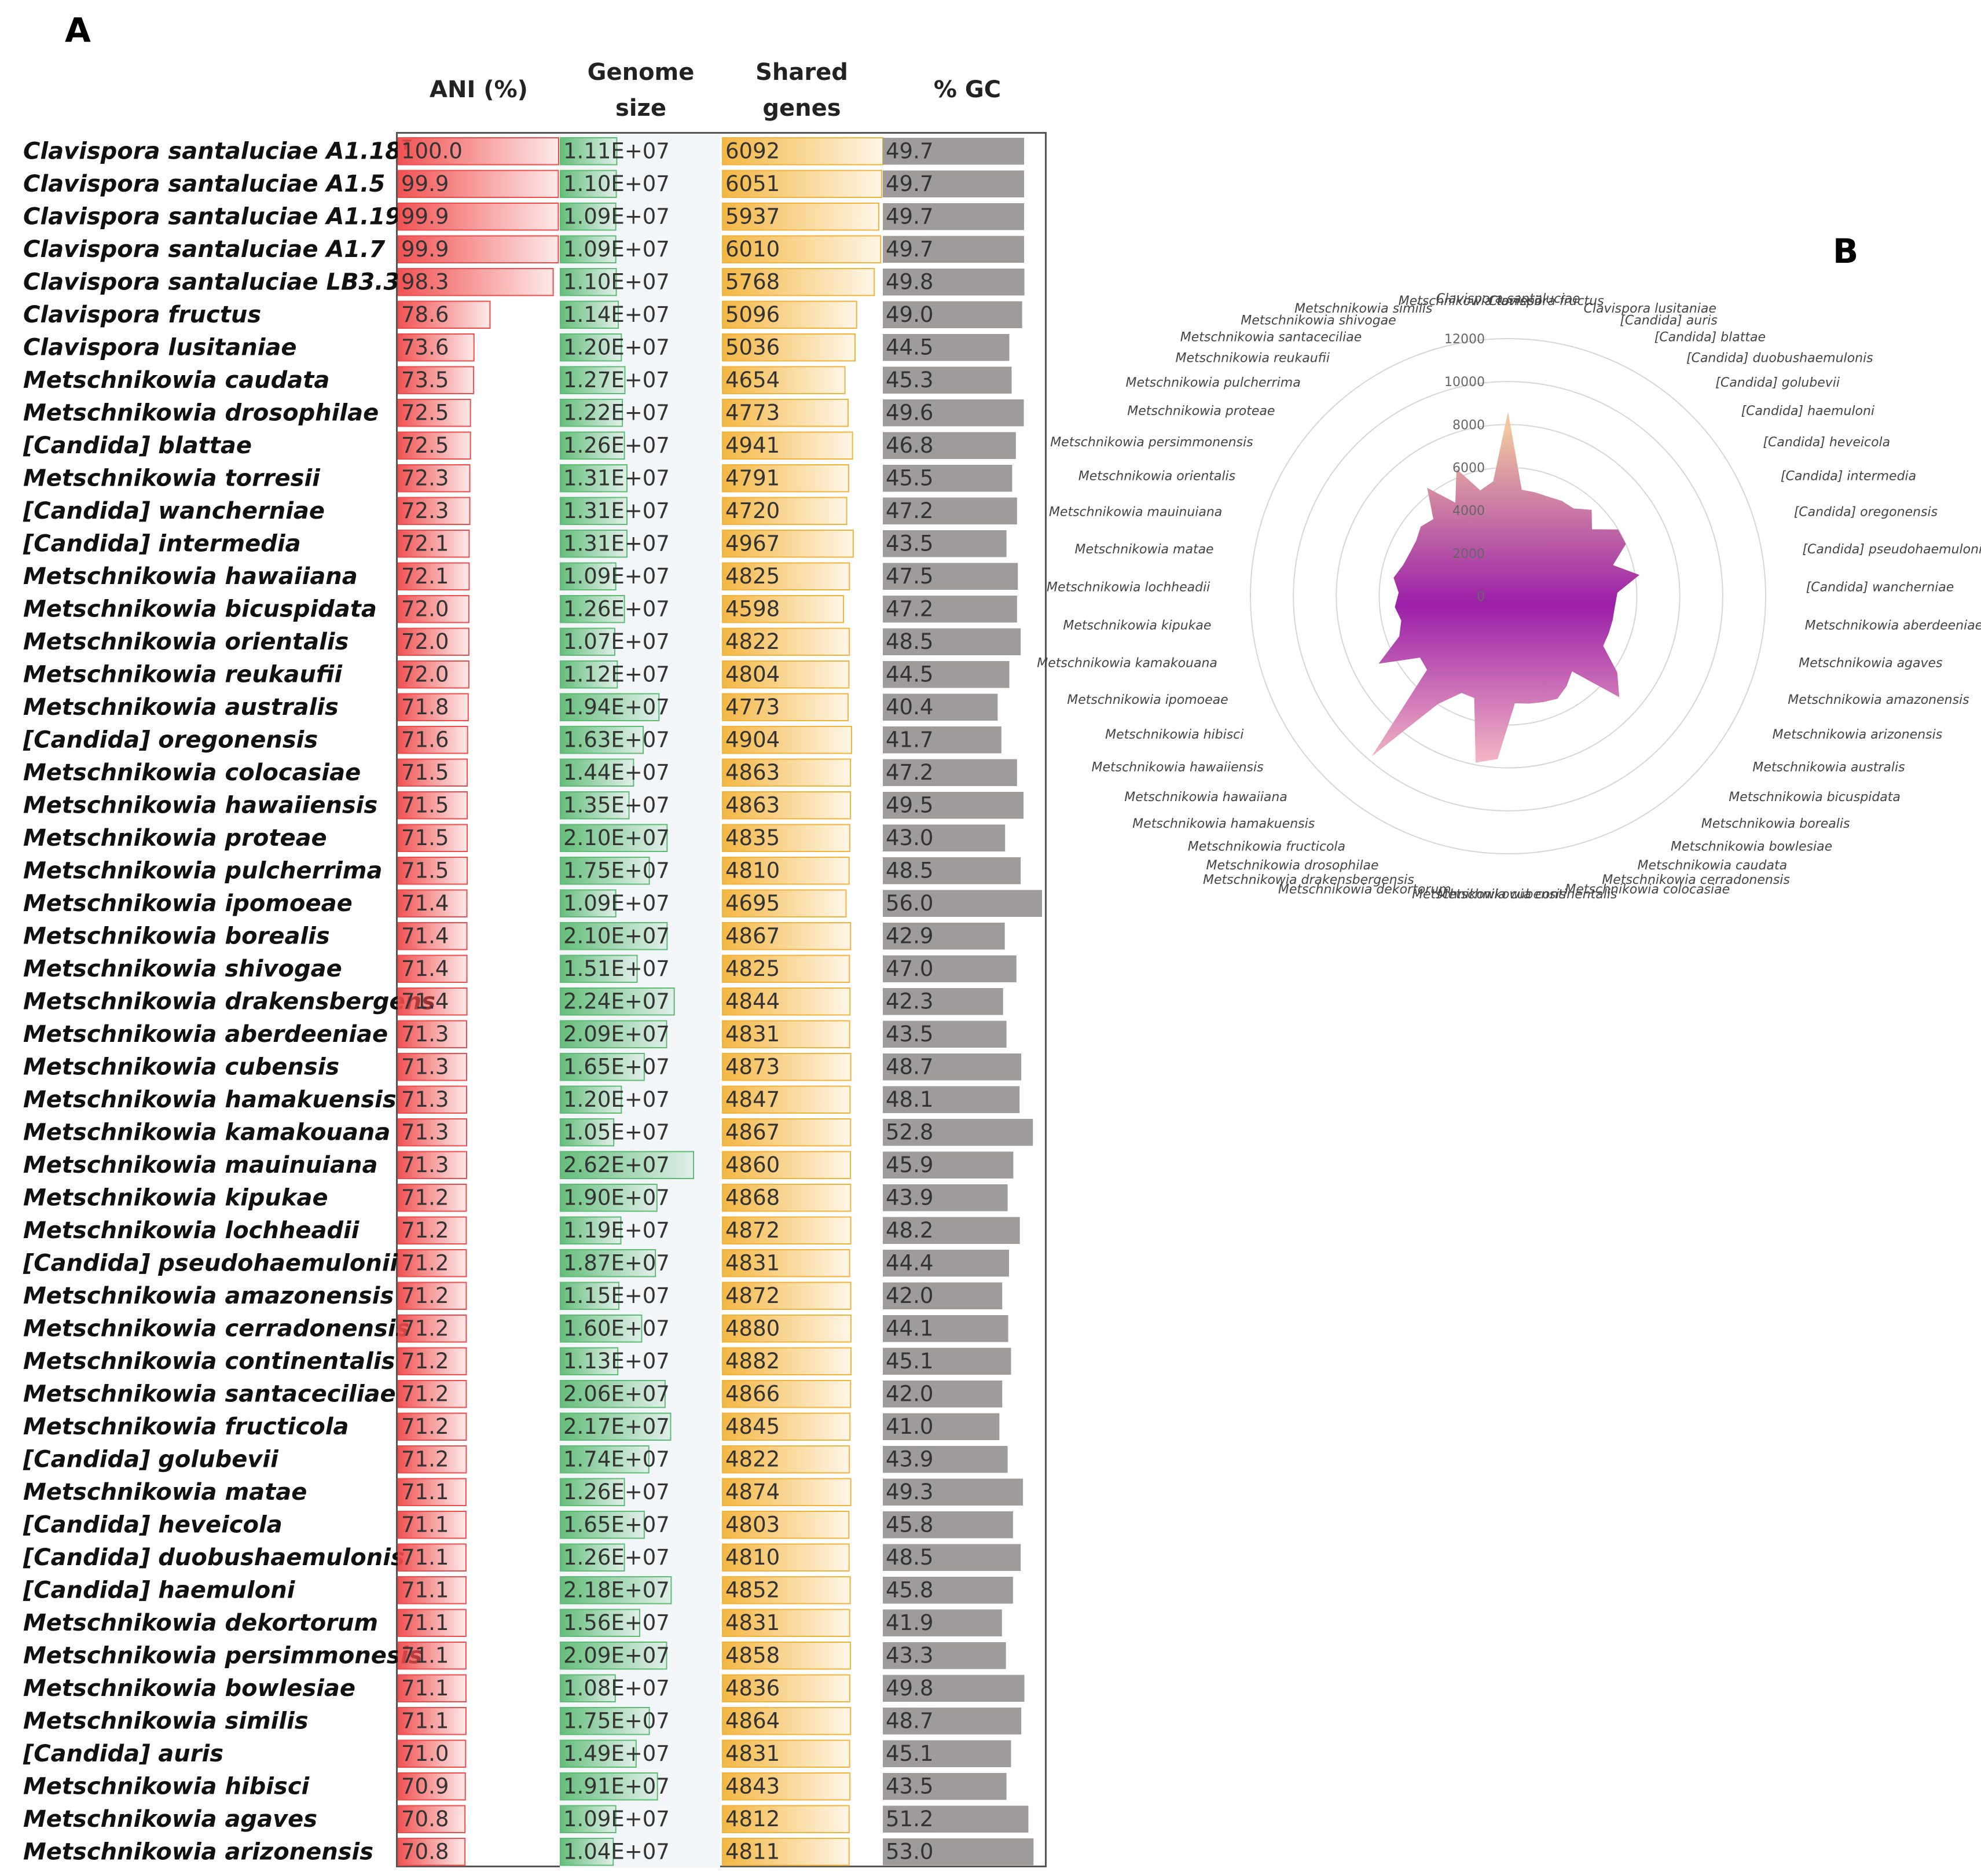 The width and height of the screenshot is (1981, 1876). Describe the element at coordinates (1647, 890) in the screenshot. I see `radar-category-label: Metschnikowia colocasiae` at that location.